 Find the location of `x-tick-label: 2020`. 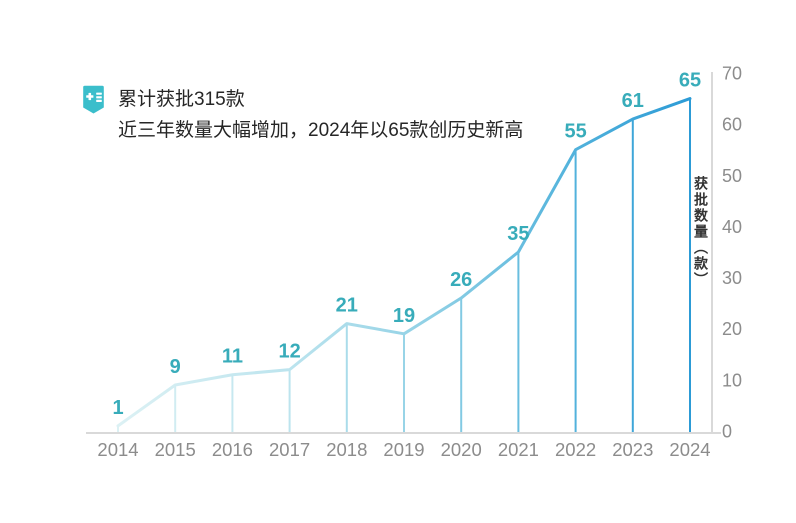

x-tick-label: 2020 is located at coordinates (461, 449).